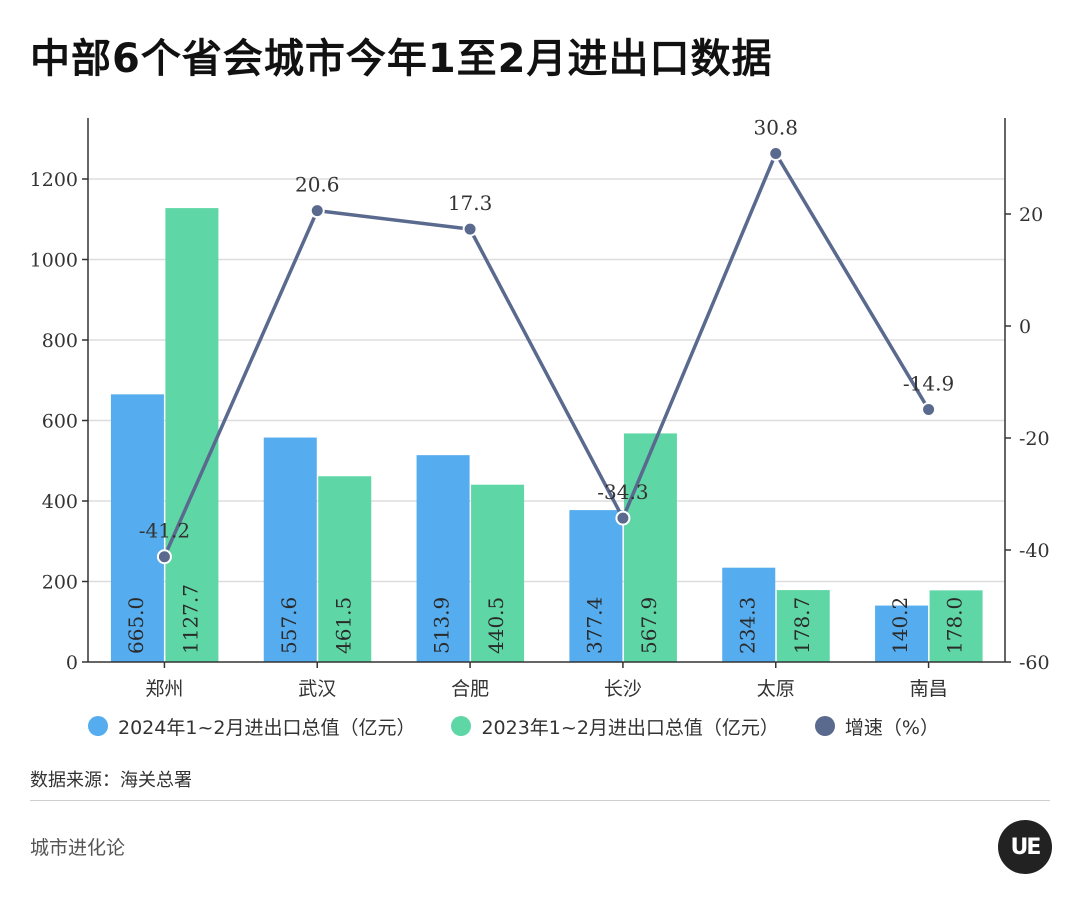 This screenshot has width=1080, height=900. I want to click on x-tick-label: 太原, so click(776, 689).